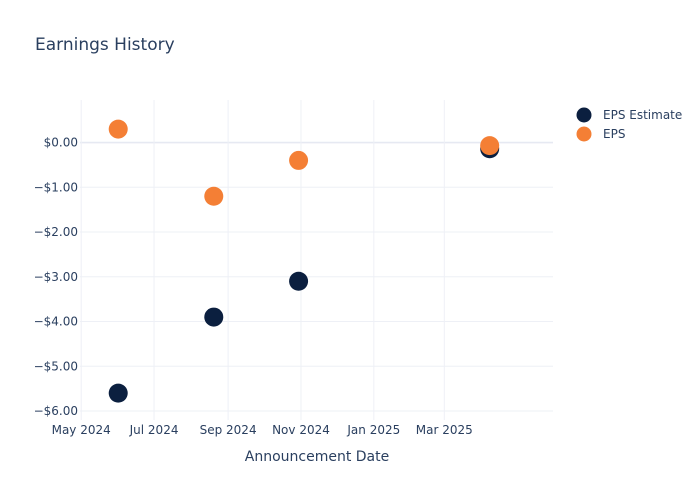 This screenshot has width=700, height=504. I want to click on x-tick-label: Mar 2025, so click(444, 430).